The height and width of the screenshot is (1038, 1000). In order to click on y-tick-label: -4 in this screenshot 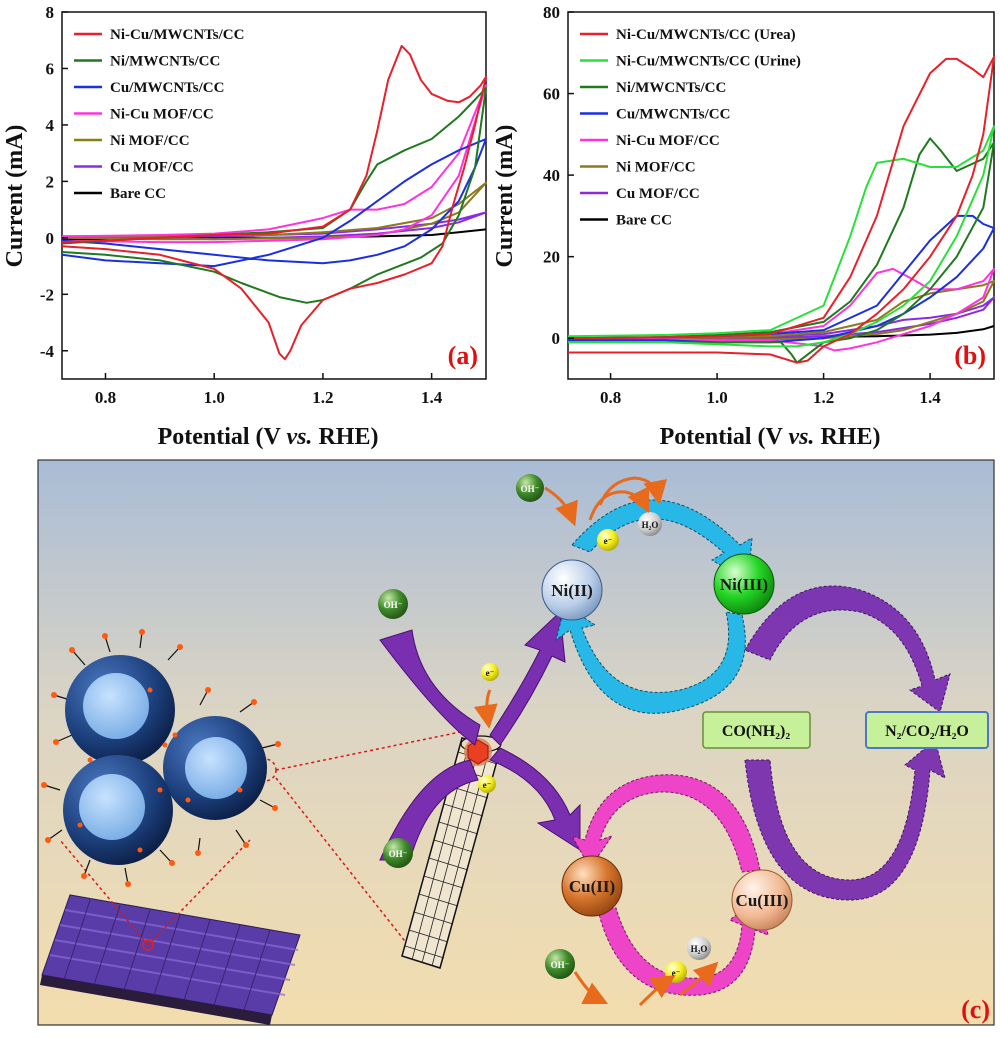, I will do `click(47, 351)`.